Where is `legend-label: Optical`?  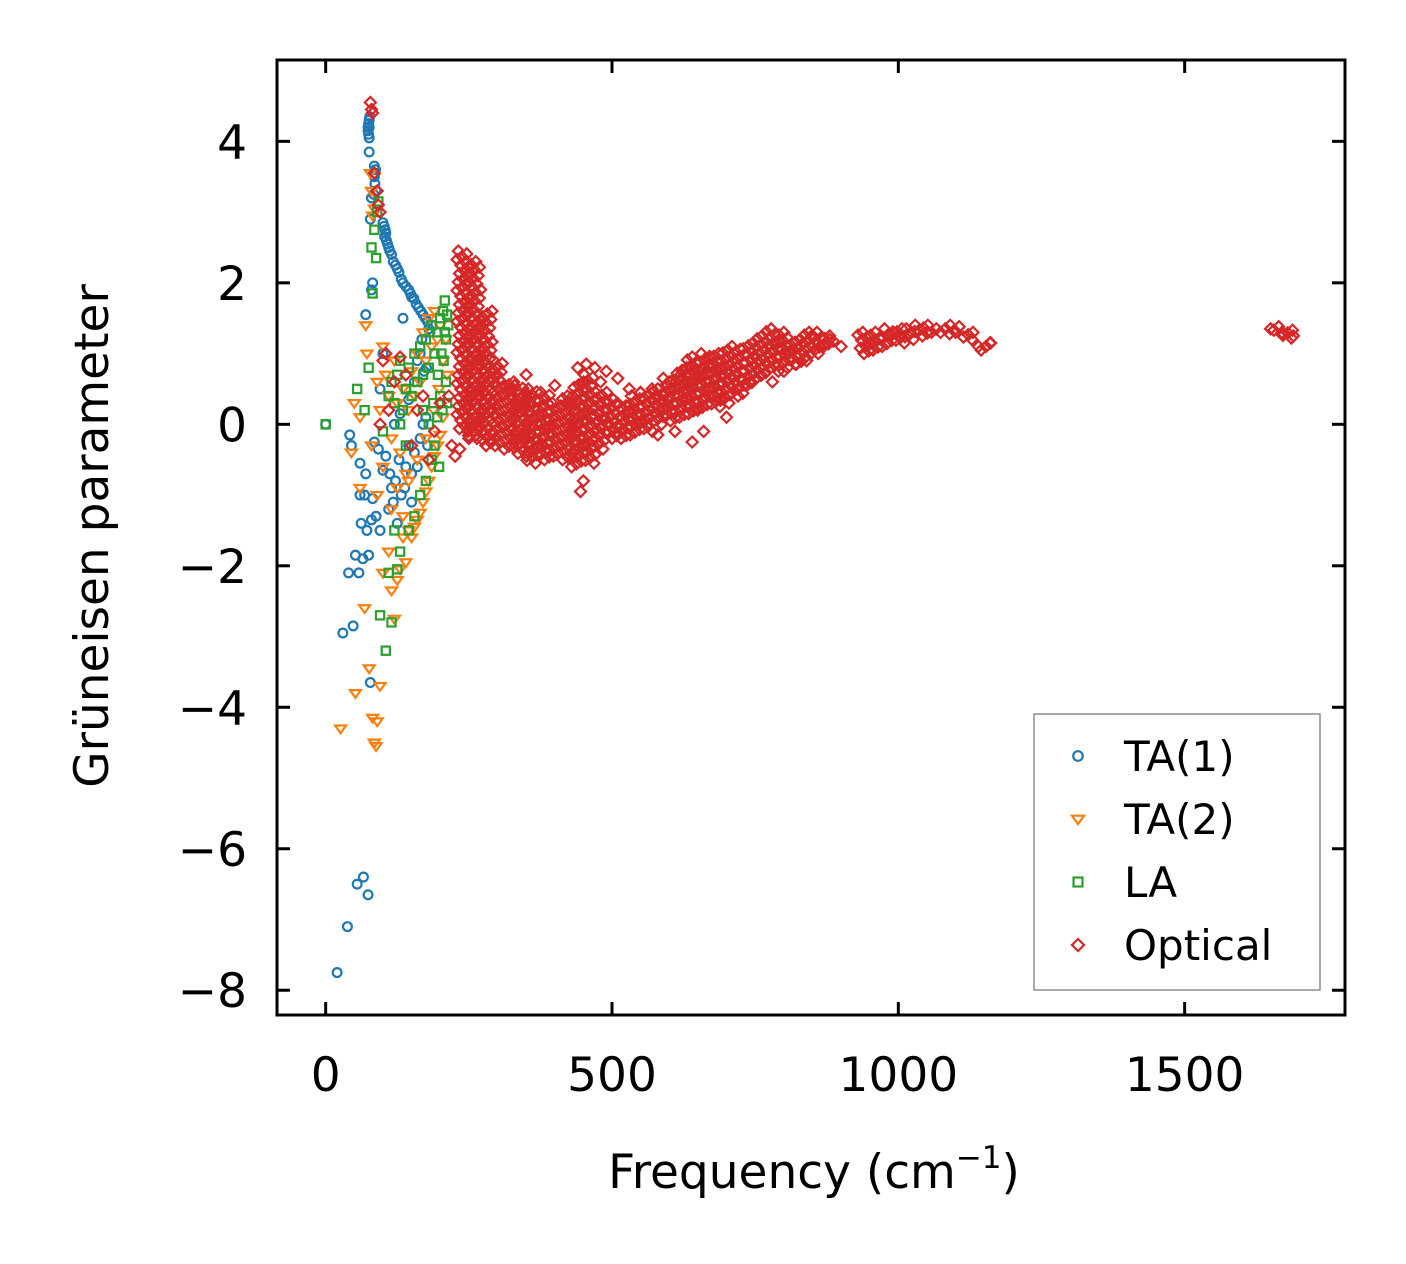 legend-label: Optical is located at coordinates (1198, 945).